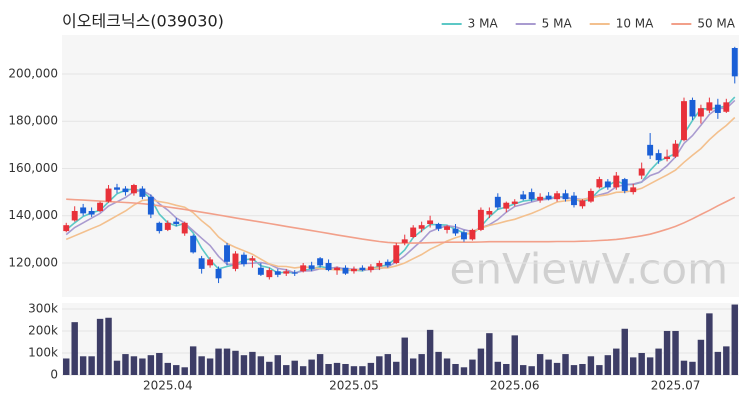 The height and width of the screenshot is (400, 750). I want to click on legend-label: 50 MA, so click(716, 24).